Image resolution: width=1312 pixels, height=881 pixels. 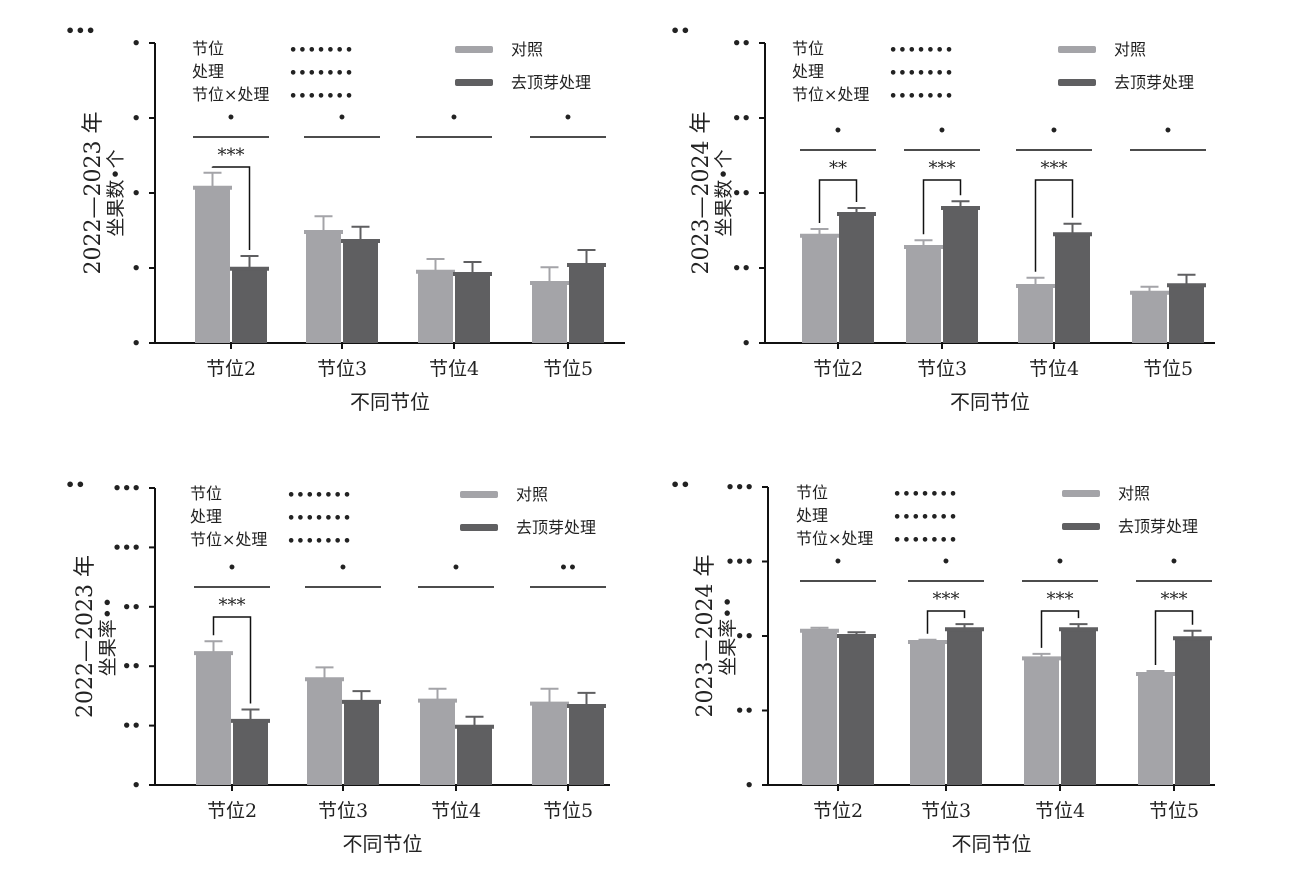 What do you see at coordinates (812, 515) in the screenshot?
I see `stats-label: 处理` at bounding box center [812, 515].